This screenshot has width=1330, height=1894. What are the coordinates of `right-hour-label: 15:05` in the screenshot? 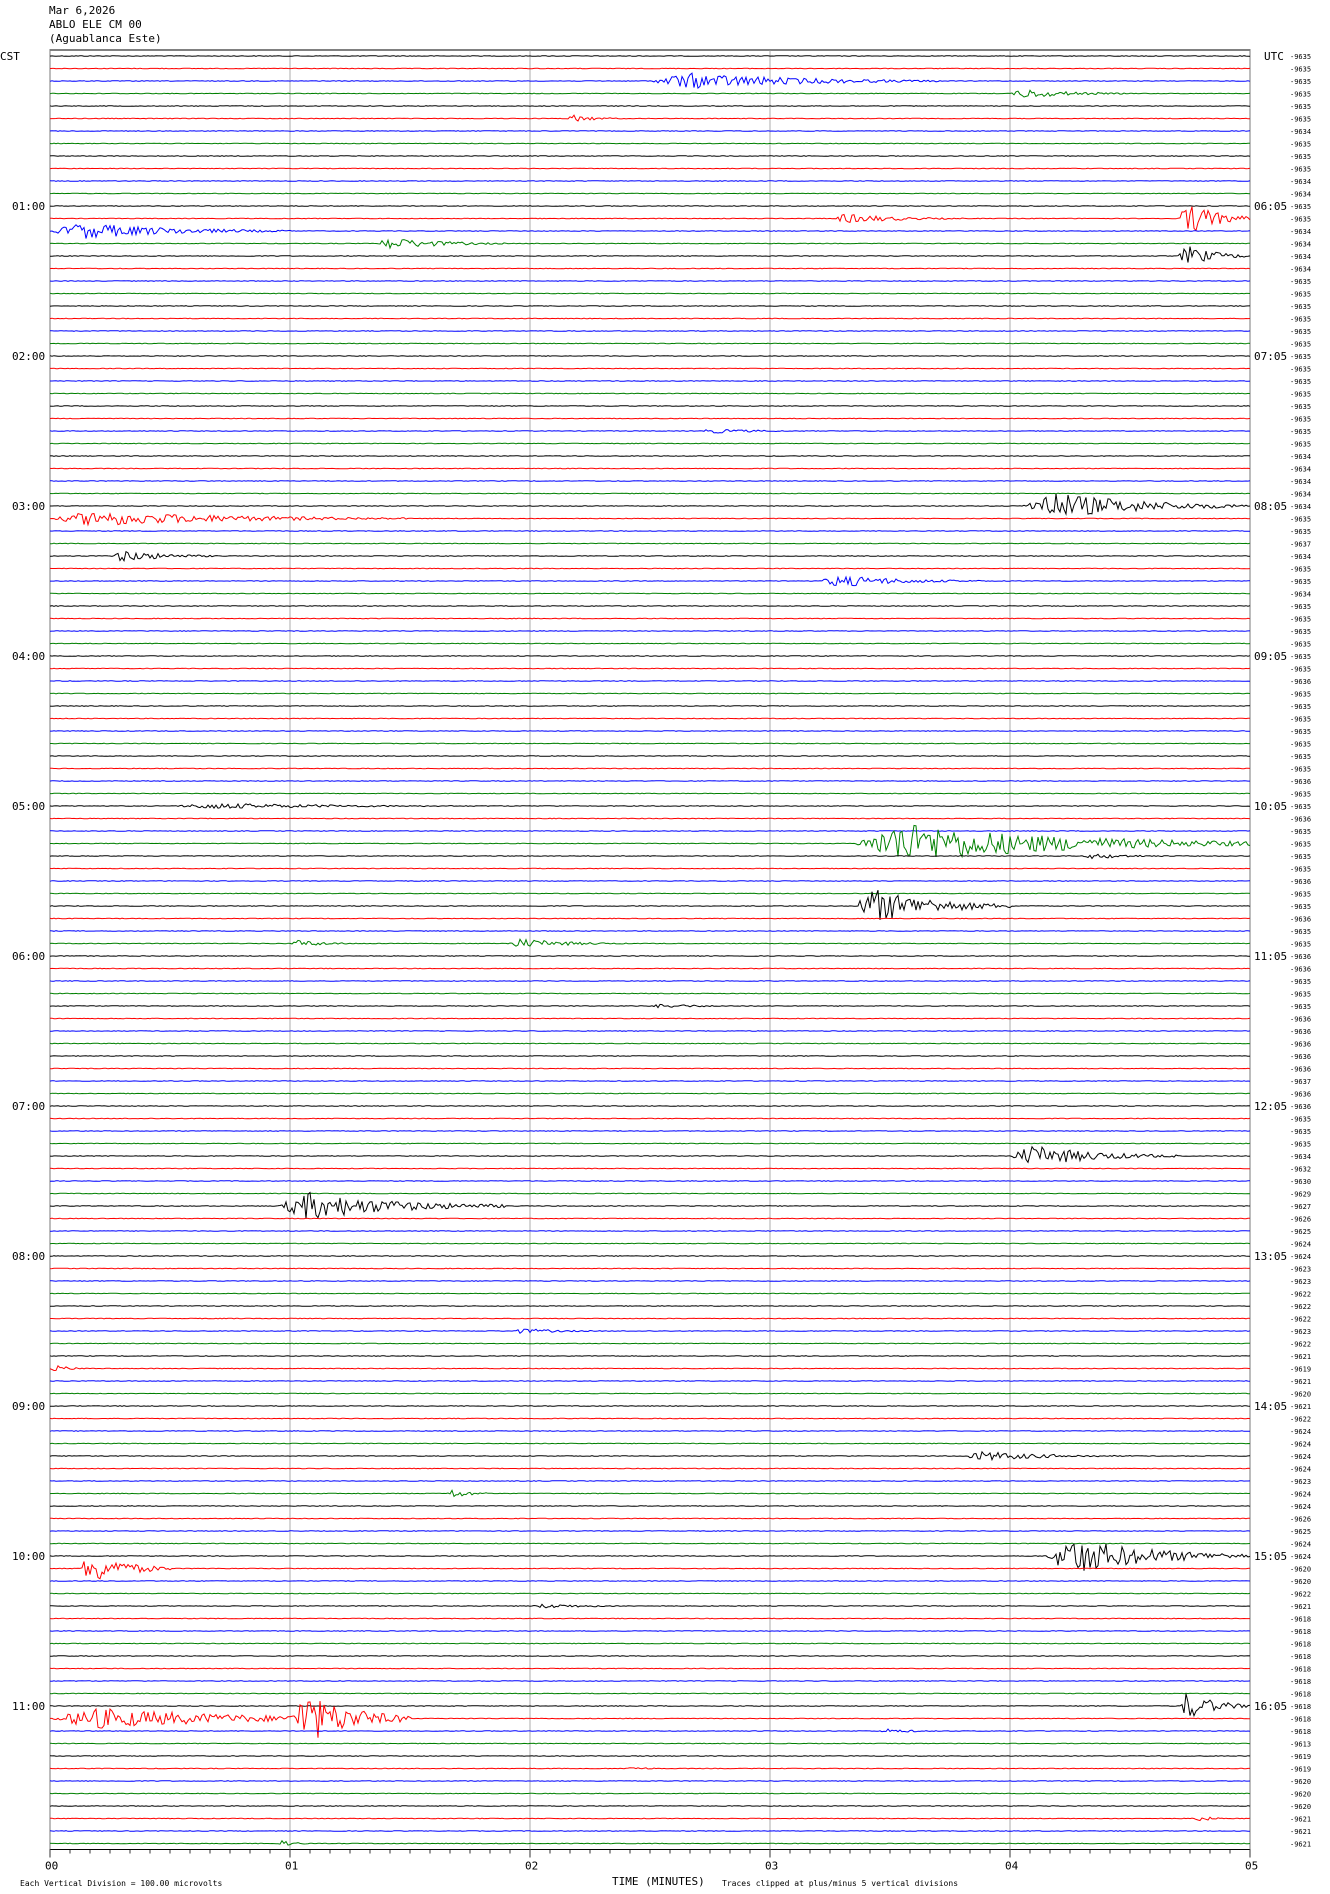 It's located at (1270, 1556).